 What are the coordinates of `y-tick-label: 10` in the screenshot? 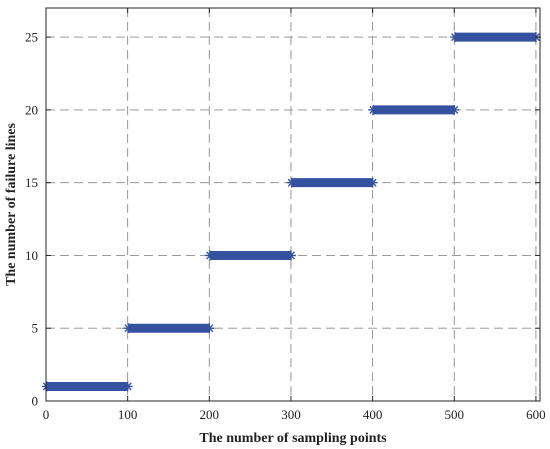 It's located at (31, 255).